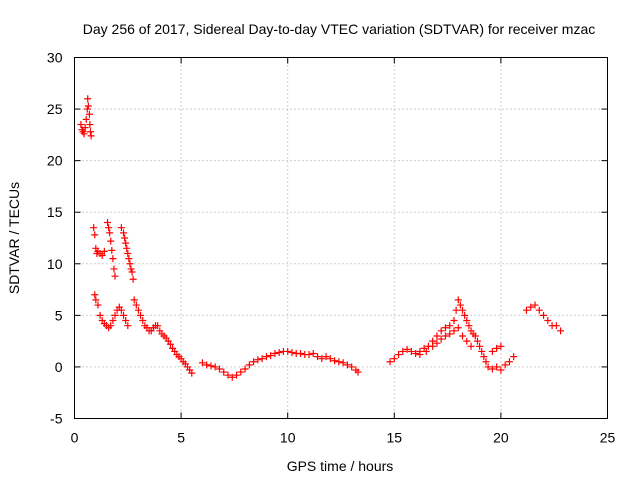 This screenshot has height=480, width=640. What do you see at coordinates (501, 438) in the screenshot?
I see `x-tick-label: 20` at bounding box center [501, 438].